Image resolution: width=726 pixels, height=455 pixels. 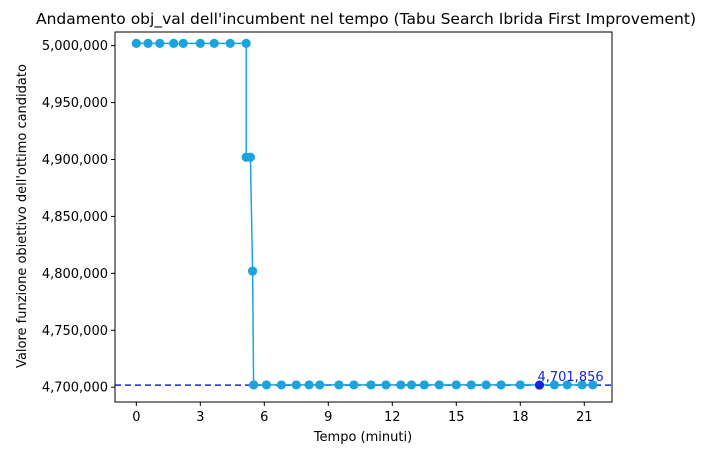 I want to click on x-tick-label: 3, so click(x=200, y=417).